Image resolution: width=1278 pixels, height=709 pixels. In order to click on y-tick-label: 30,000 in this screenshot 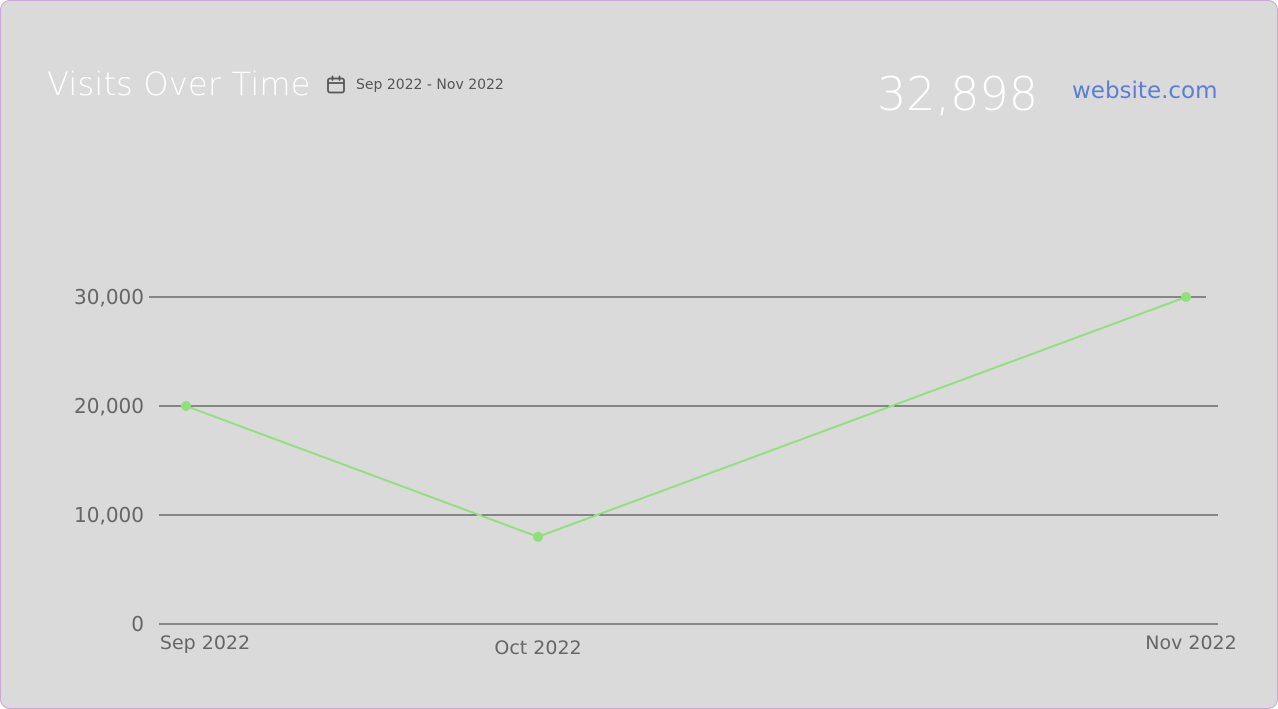, I will do `click(109, 297)`.